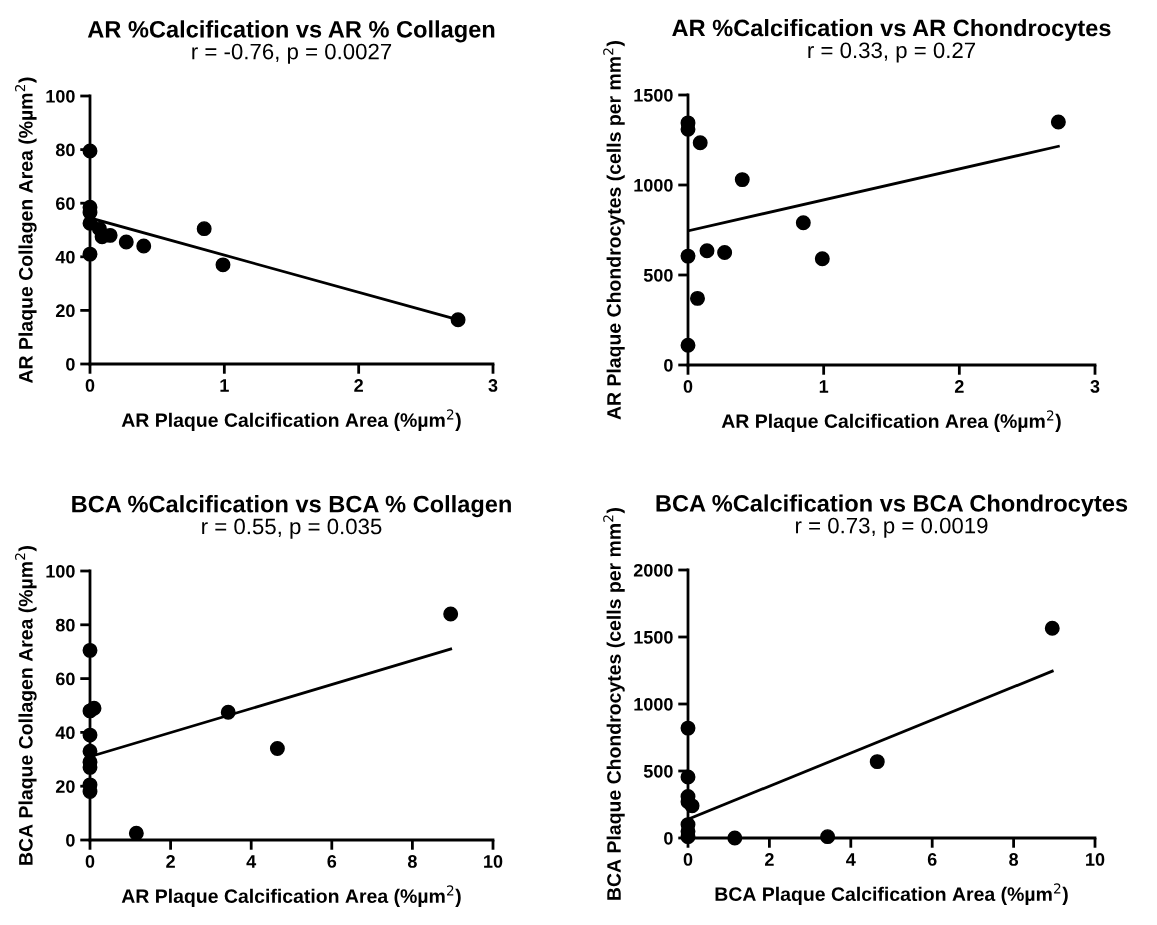 Image resolution: width=1157 pixels, height=925 pixels. What do you see at coordinates (891, 527) in the screenshot?
I see `chart-subtitle: r = 0.73, p = 0.0019` at bounding box center [891, 527].